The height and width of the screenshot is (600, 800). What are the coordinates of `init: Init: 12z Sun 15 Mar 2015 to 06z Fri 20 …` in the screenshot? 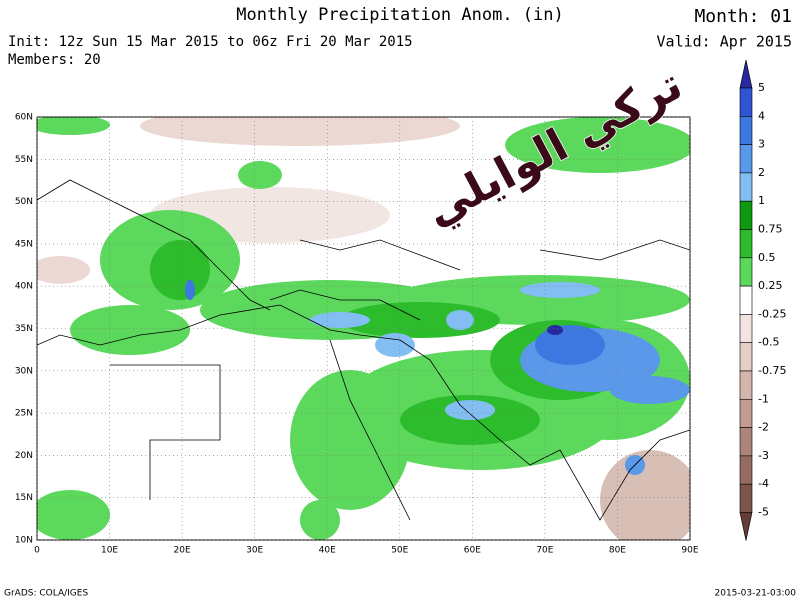 It's located at (210, 42).